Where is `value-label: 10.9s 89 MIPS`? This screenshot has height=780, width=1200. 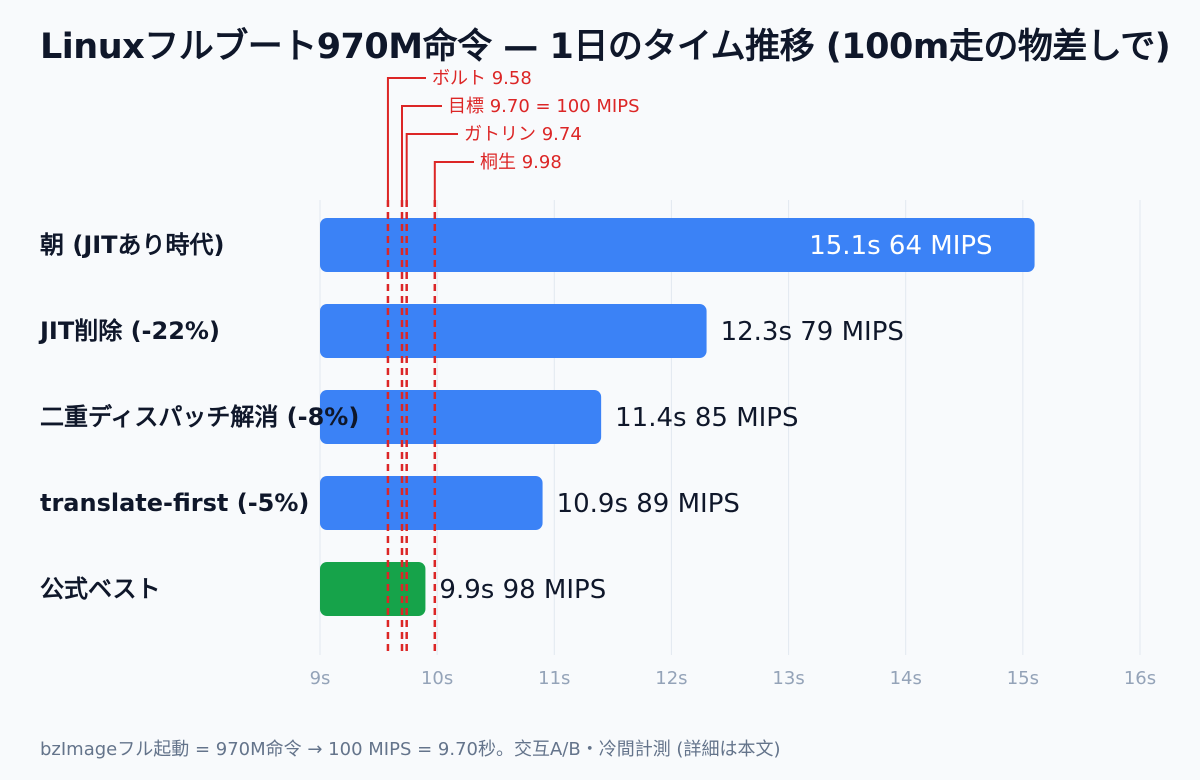
value-label: 10.9s 89 MIPS is located at coordinates (648, 504).